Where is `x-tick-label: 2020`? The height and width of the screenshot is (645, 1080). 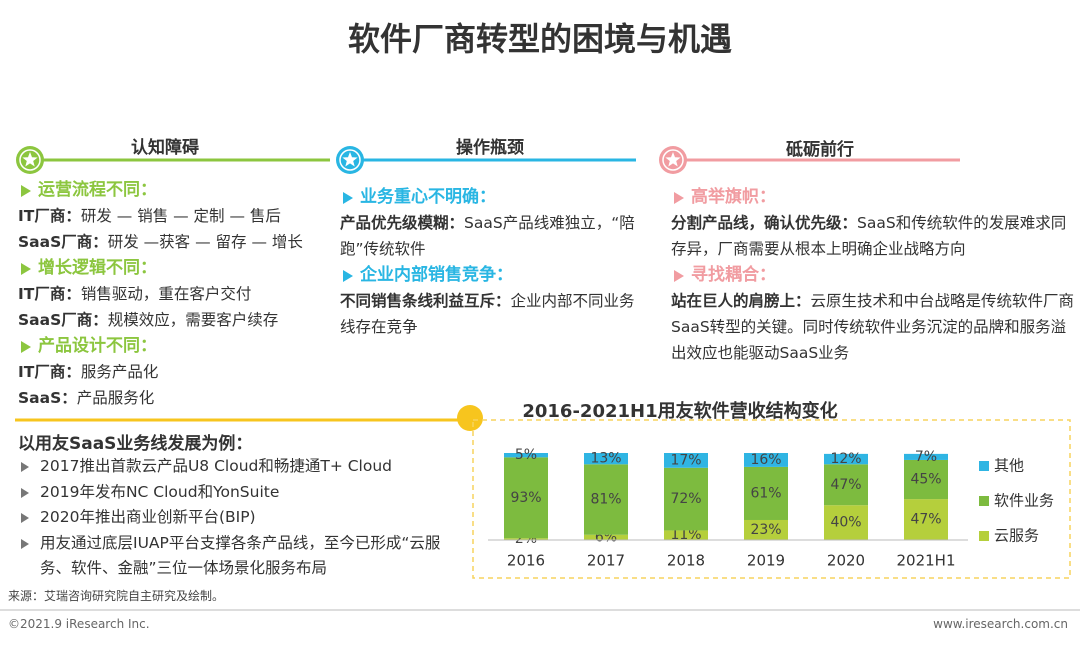
x-tick-label: 2020 is located at coordinates (846, 561).